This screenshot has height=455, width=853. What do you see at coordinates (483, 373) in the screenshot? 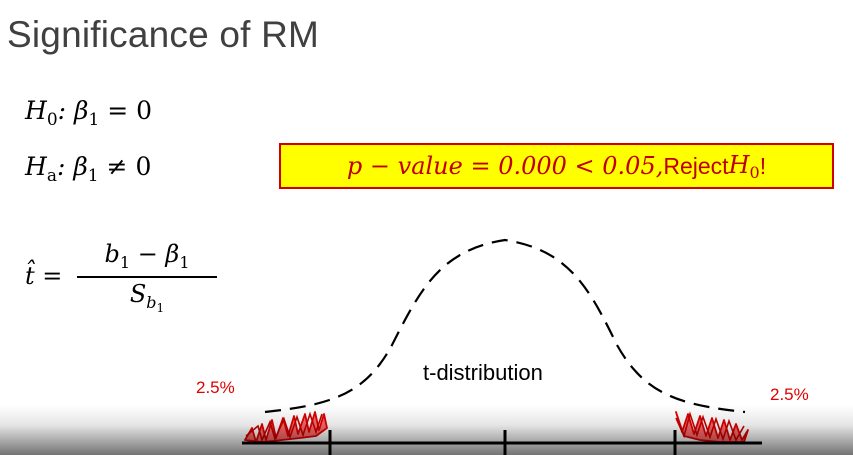
I see `distribution-label: t-distribution` at bounding box center [483, 373].